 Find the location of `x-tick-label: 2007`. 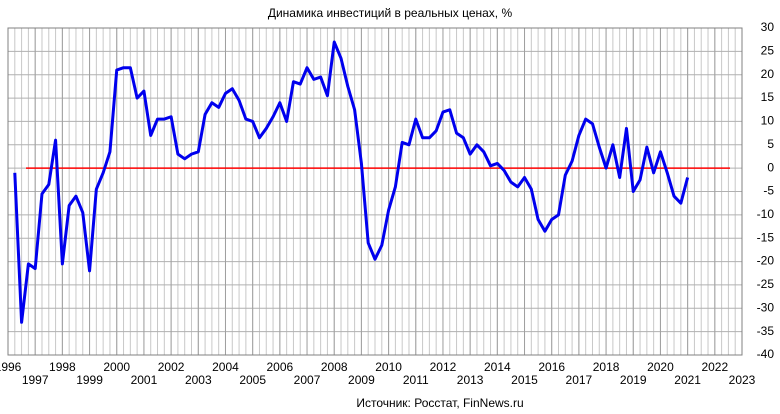

x-tick-label: 2007 is located at coordinates (307, 380).